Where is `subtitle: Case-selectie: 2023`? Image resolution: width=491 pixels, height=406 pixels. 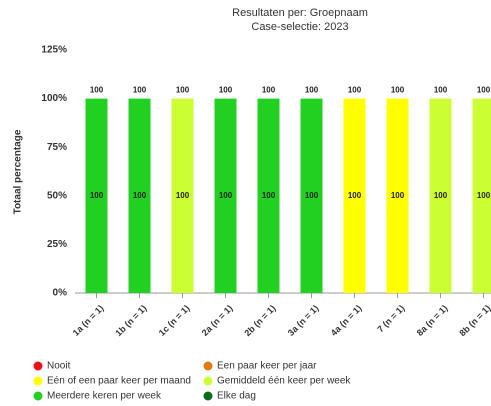 subtitle: Case-selectie: 2023 is located at coordinates (299, 27).